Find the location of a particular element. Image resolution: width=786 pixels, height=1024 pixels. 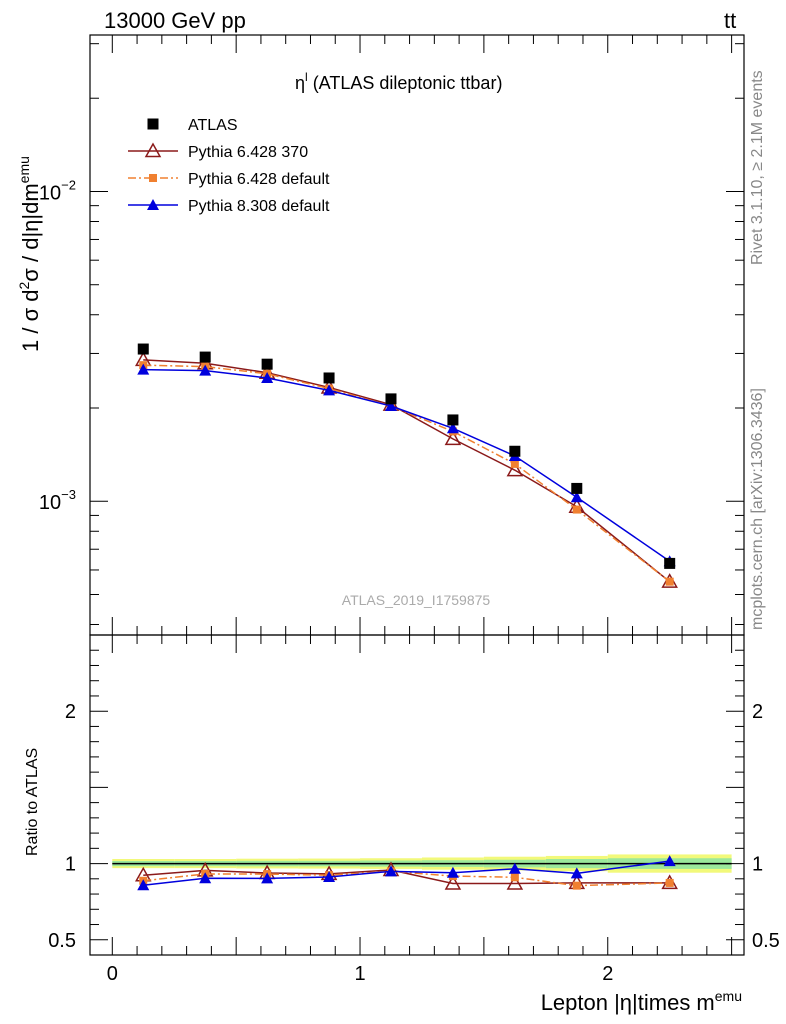

main-title: ηl (ATLAS dileptonic ttbar) is located at coordinates (398, 81).